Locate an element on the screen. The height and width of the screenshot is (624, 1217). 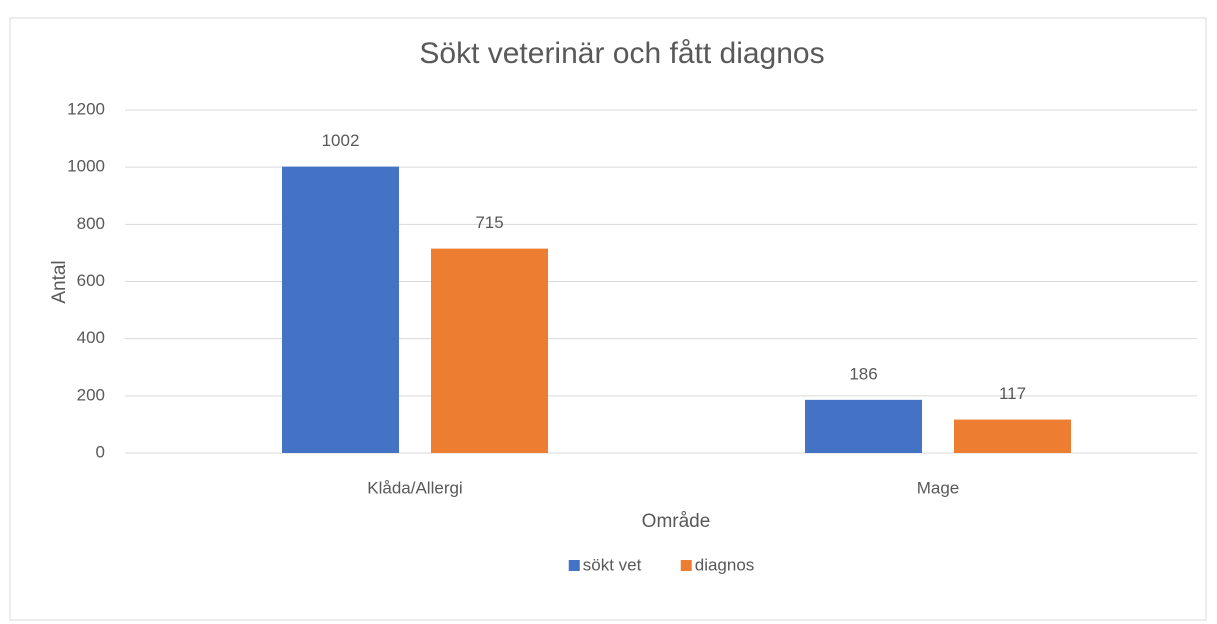
y-tick-label: 800 is located at coordinates (91, 223).